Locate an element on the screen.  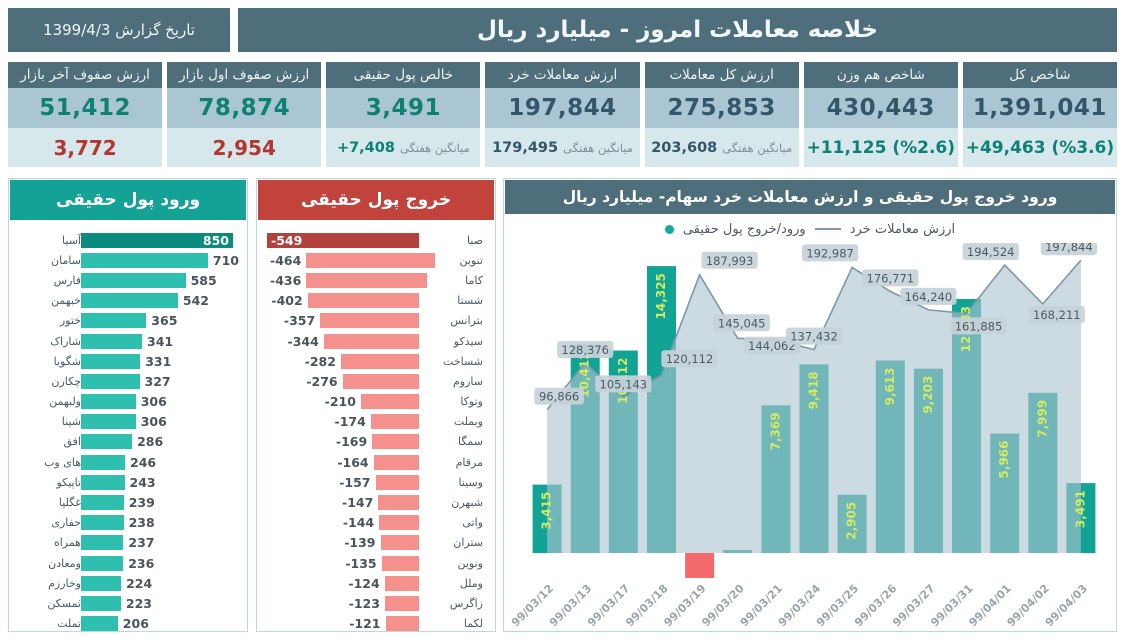
ticker-label: مرقام is located at coordinates (469, 462).